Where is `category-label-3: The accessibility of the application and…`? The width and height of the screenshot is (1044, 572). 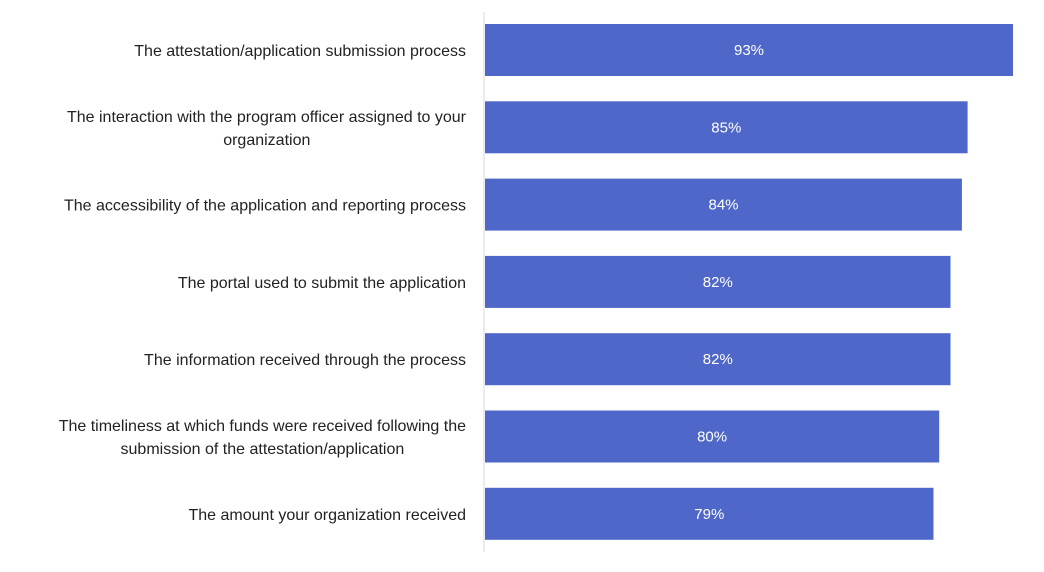
category-label-3: The accessibility of the application and… is located at coordinates (265, 206).